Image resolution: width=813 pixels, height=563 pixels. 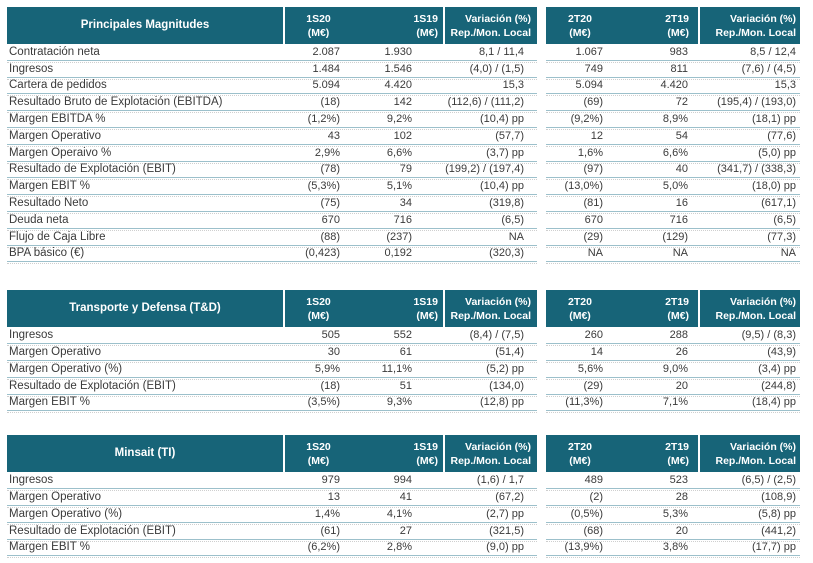 I want to click on value-cell: 4,1%, so click(x=399, y=513).